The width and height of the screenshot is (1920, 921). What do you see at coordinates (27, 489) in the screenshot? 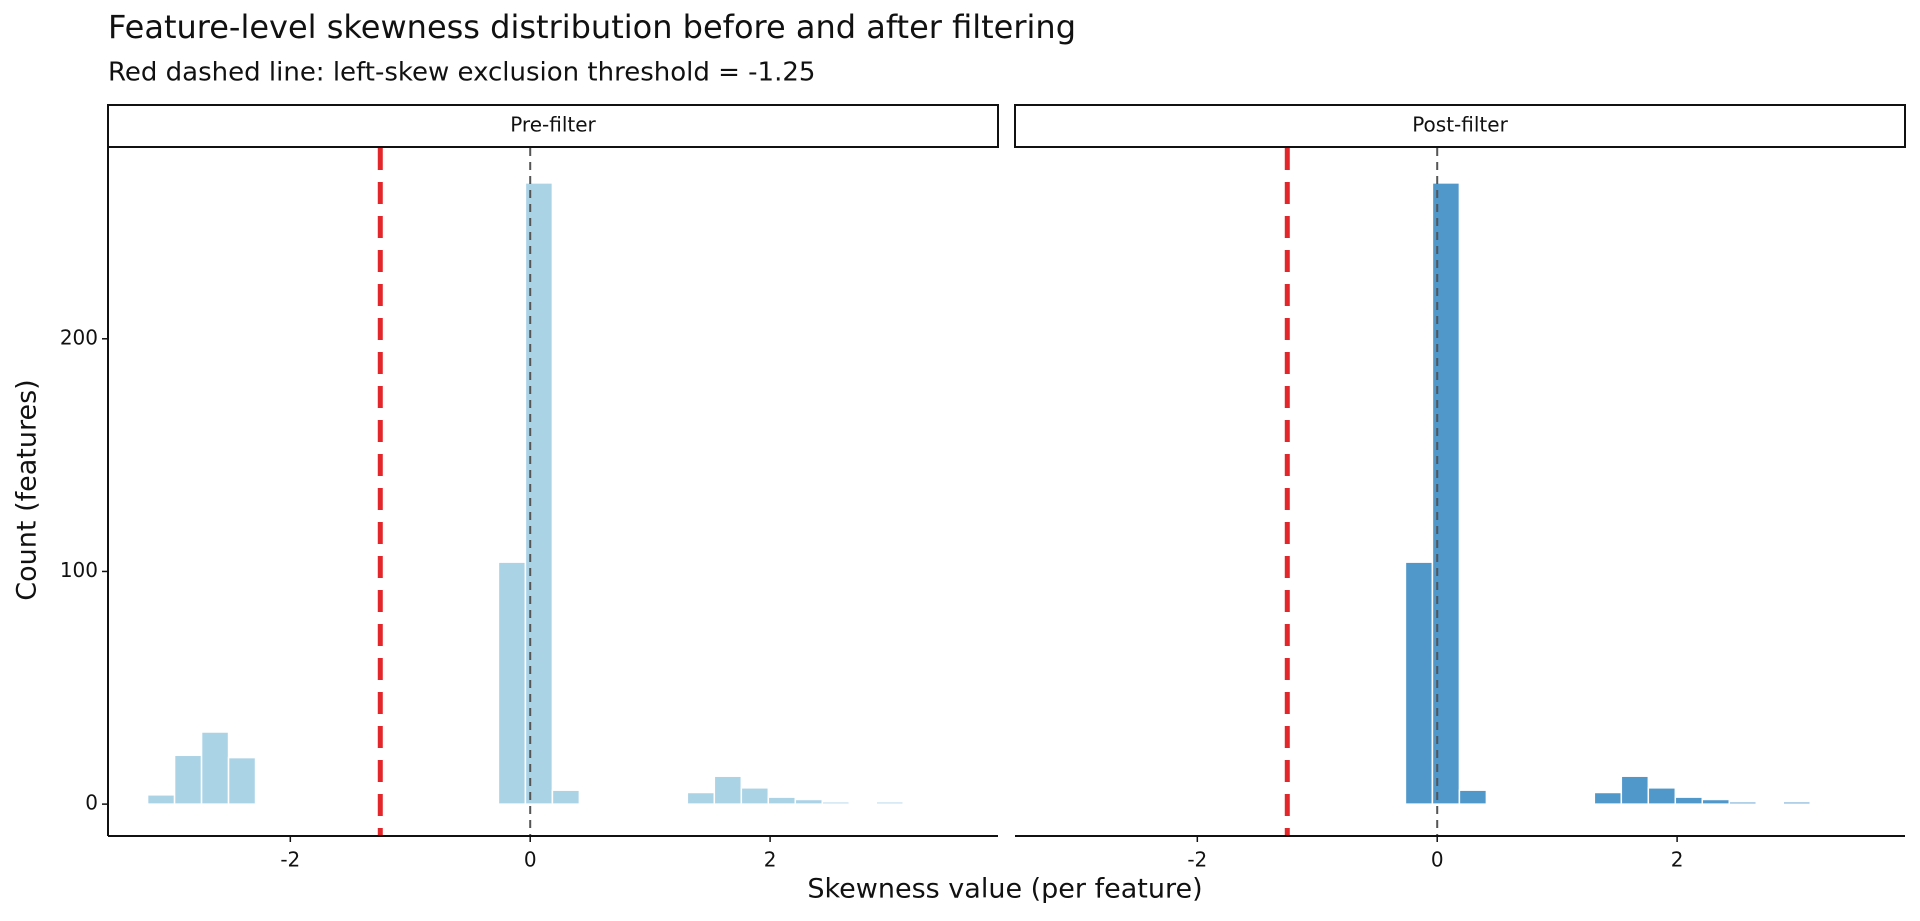
I see `y-axis-label: Count (features)` at bounding box center [27, 489].